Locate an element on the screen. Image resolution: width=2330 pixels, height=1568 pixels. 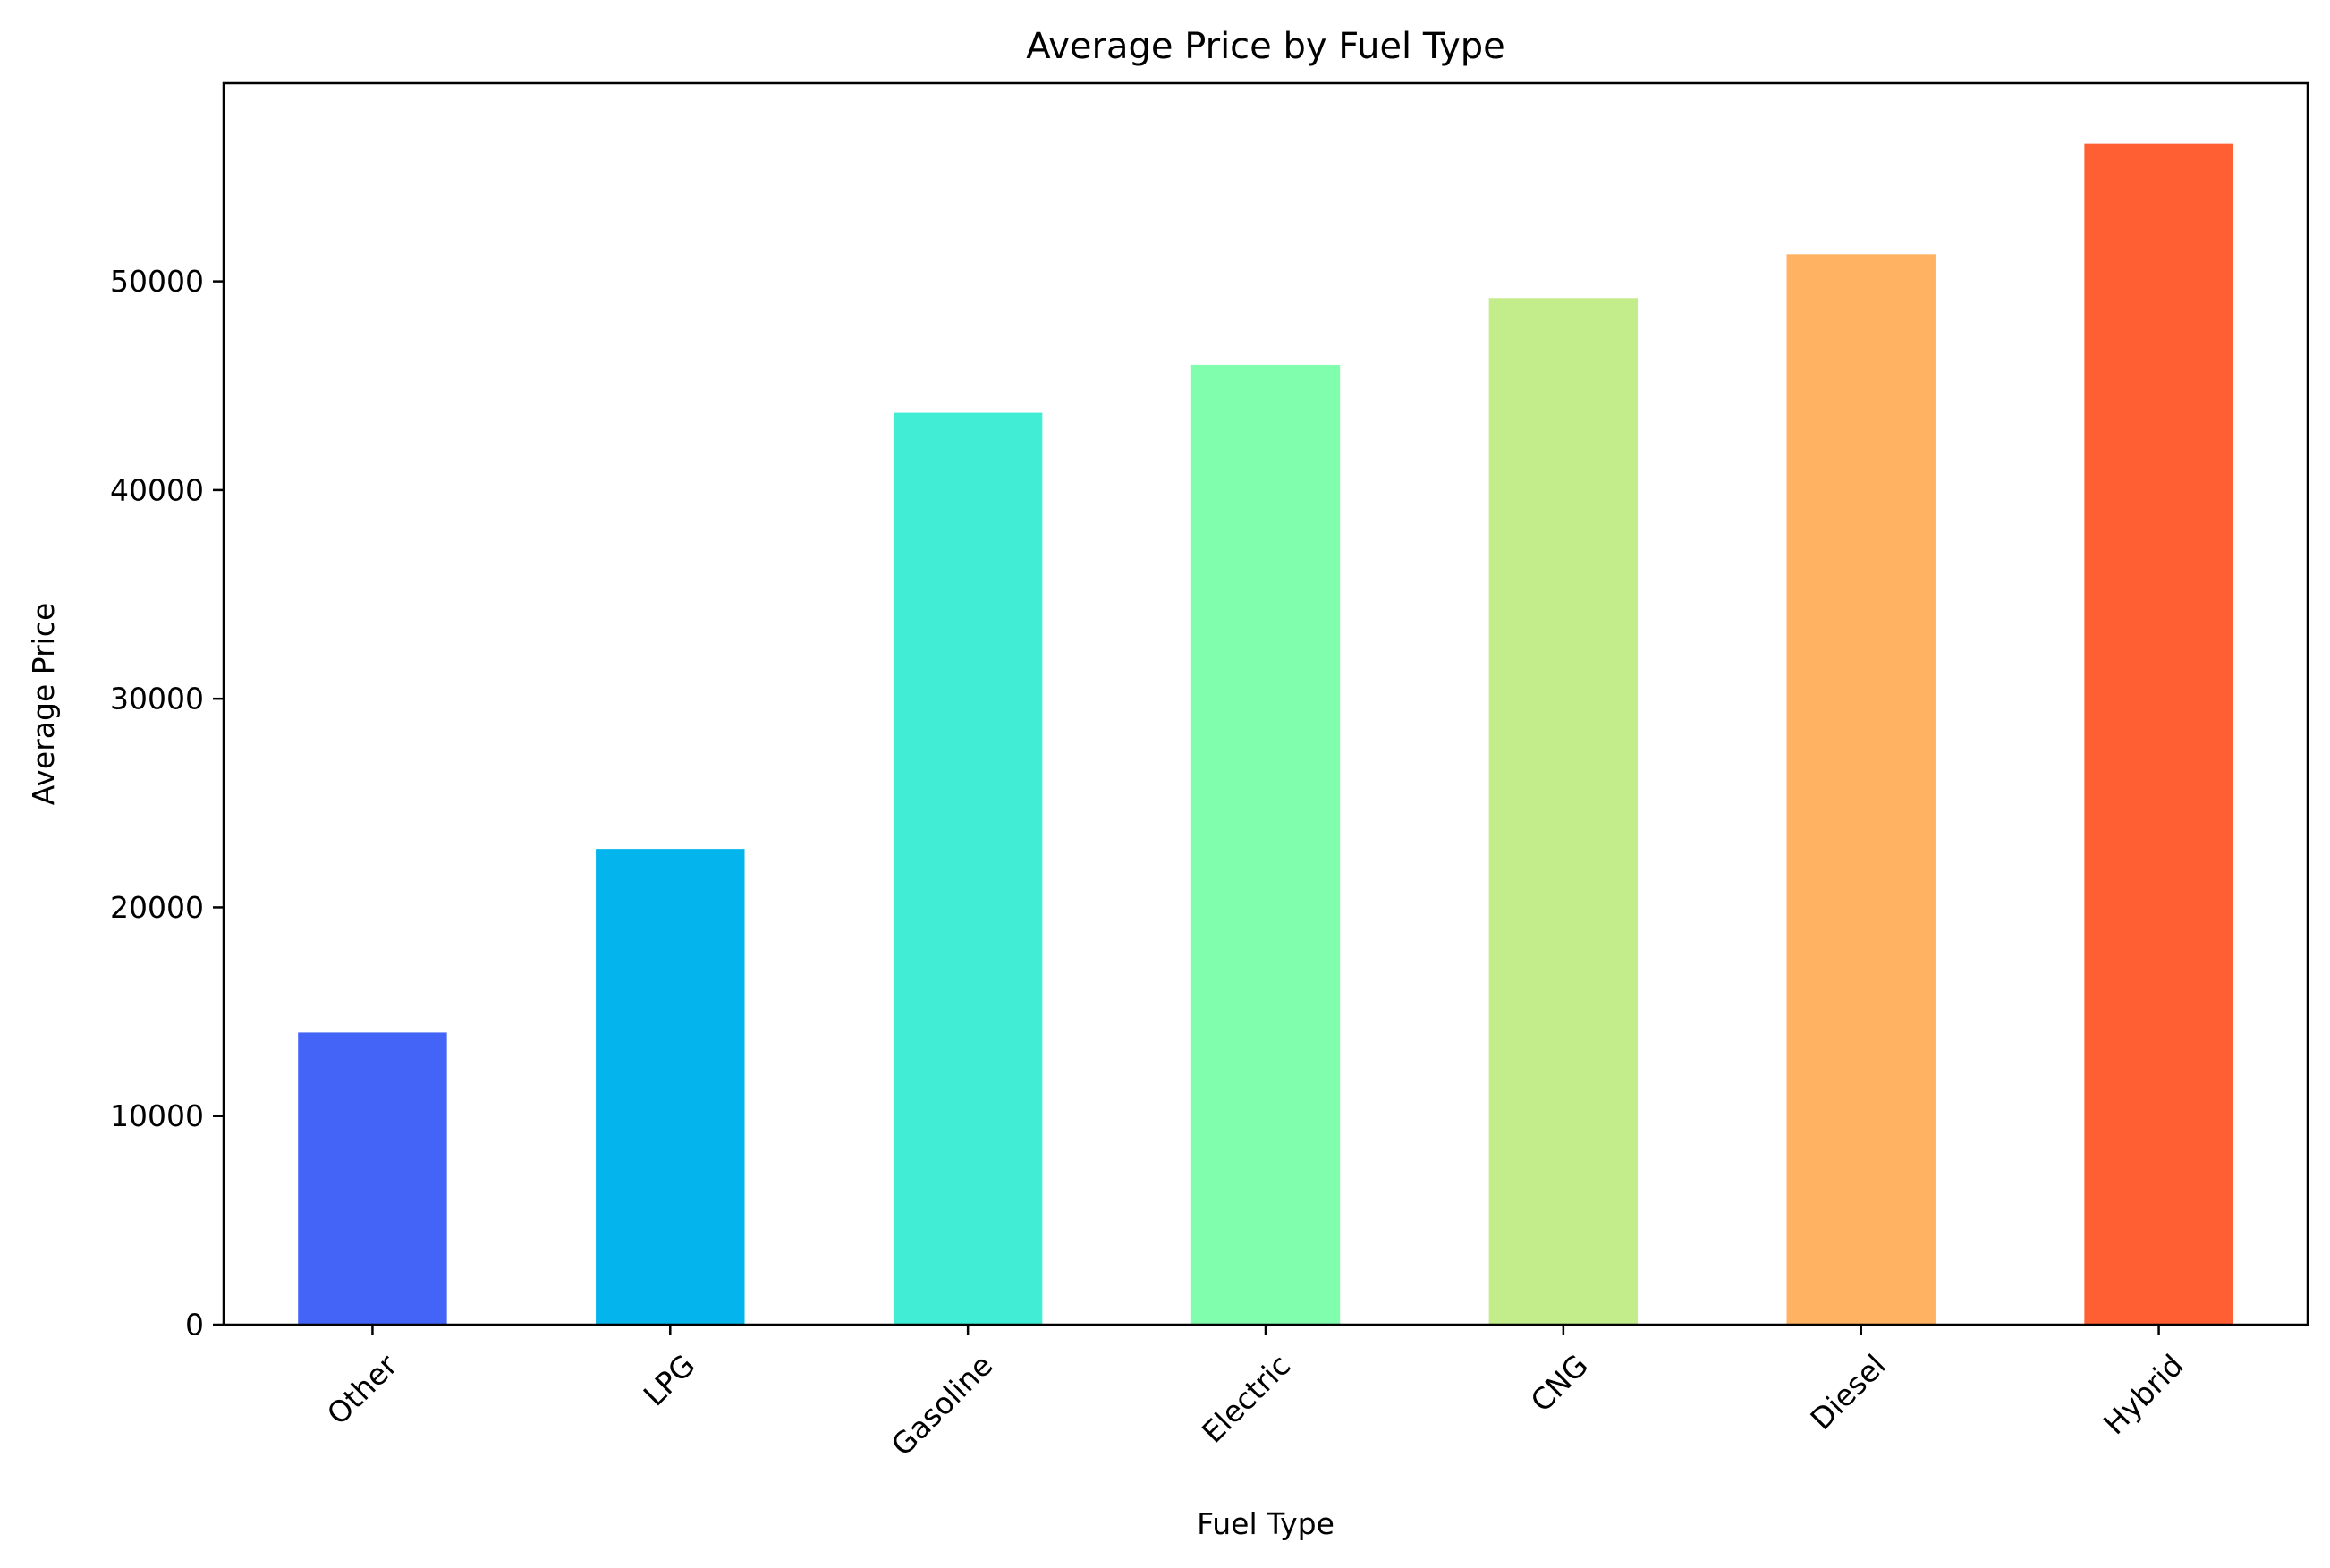
y-tick-label: 40000 is located at coordinates (157, 489).